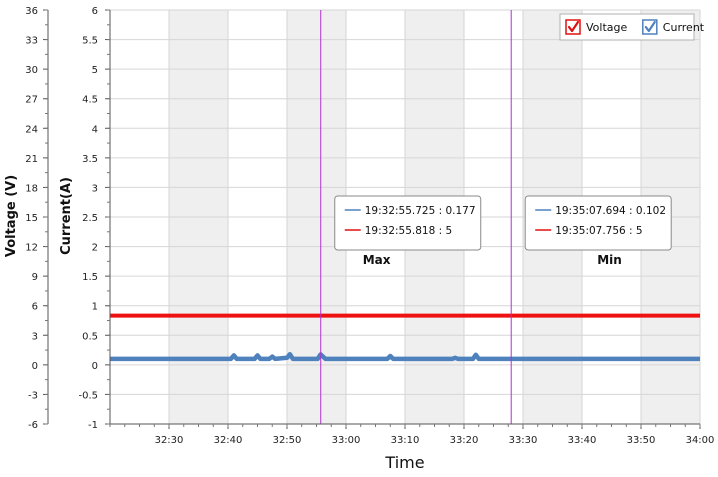 This screenshot has height=477, width=718. I want to click on voltage-tick-label: 24, so click(31, 129).